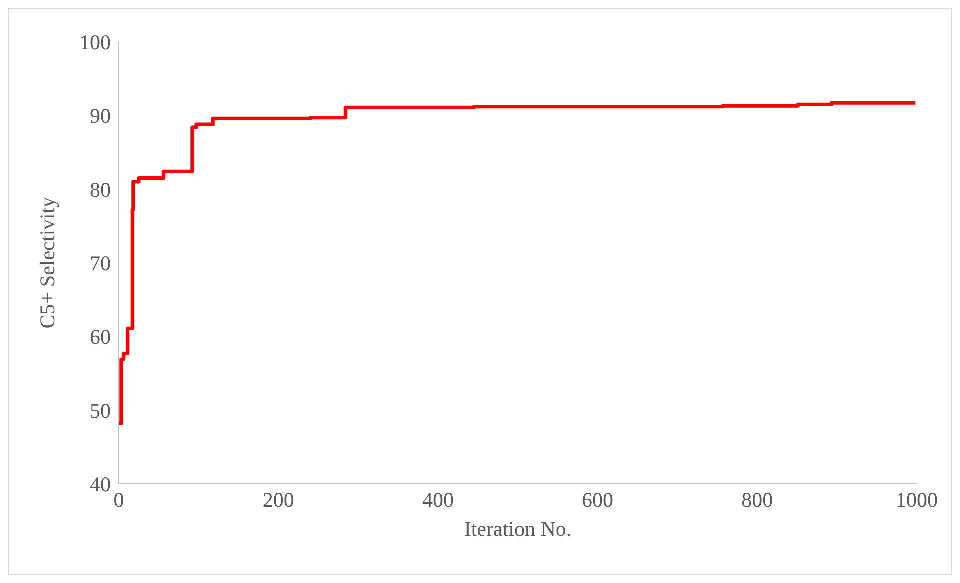 This screenshot has height=583, width=960. I want to click on x-tick-label: 0, so click(119, 500).